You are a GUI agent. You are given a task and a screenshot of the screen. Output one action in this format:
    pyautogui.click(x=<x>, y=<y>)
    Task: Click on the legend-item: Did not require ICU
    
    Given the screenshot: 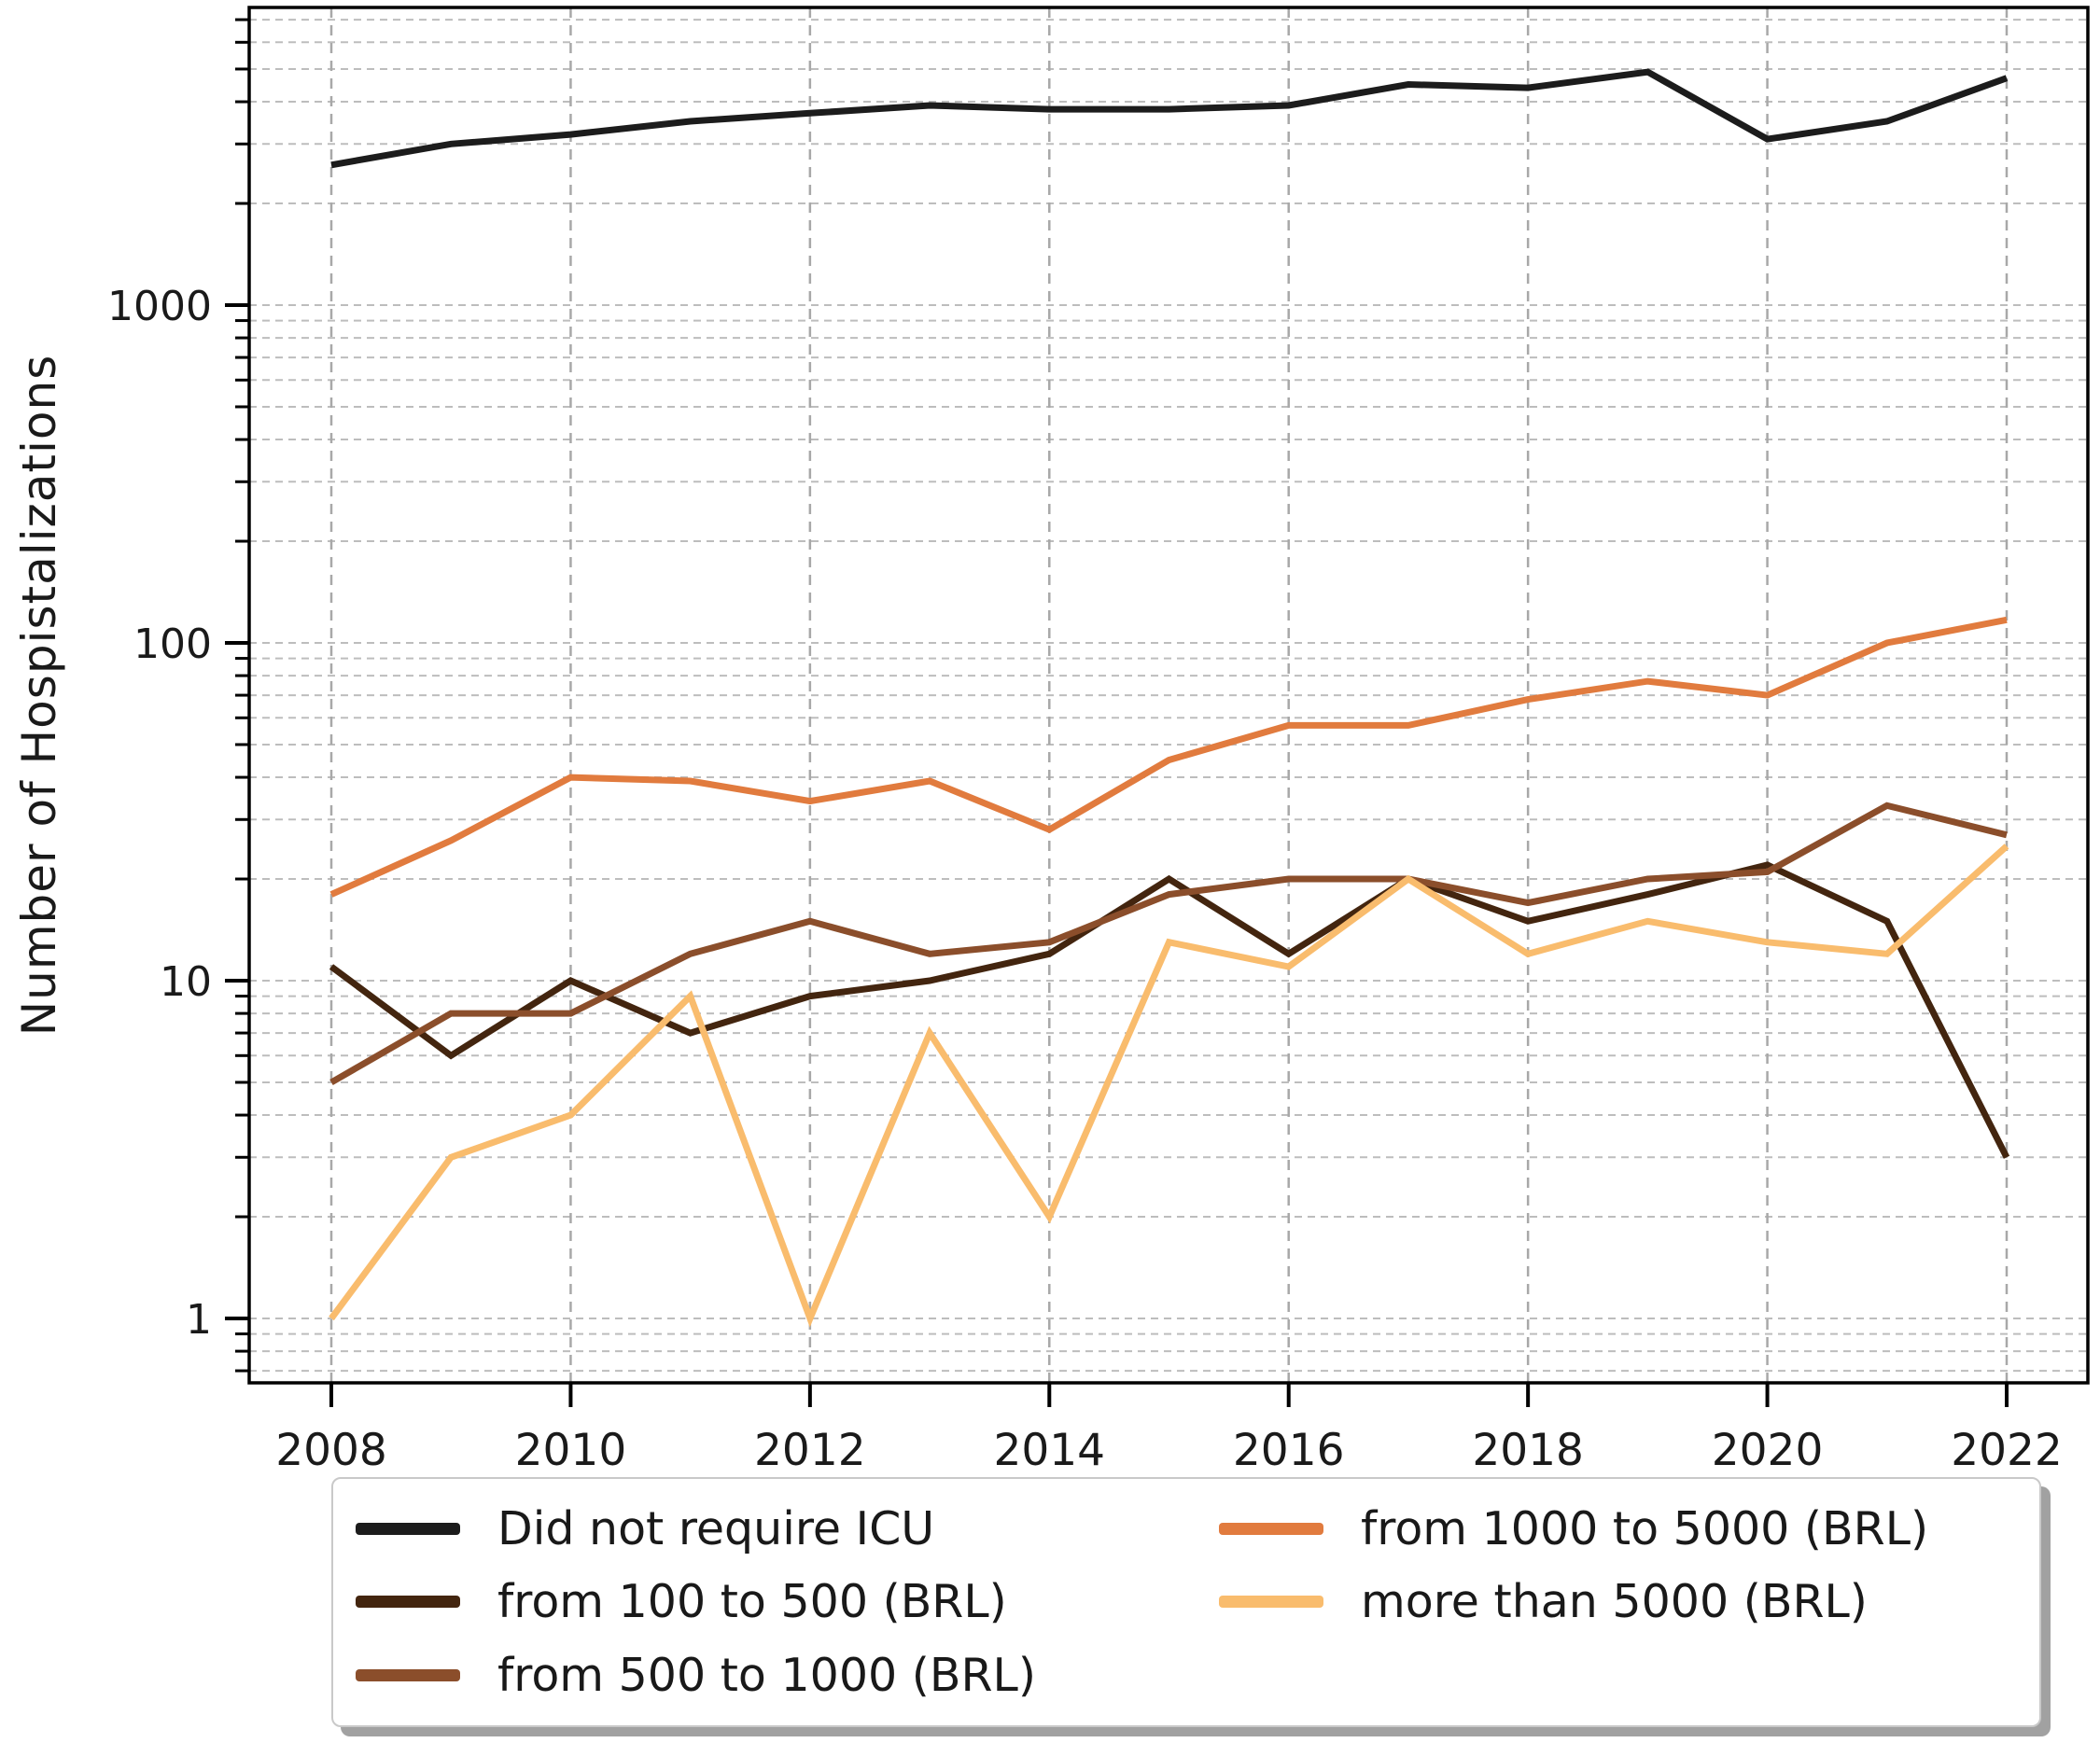 What is the action you would take?
    pyautogui.click(x=787, y=1529)
    